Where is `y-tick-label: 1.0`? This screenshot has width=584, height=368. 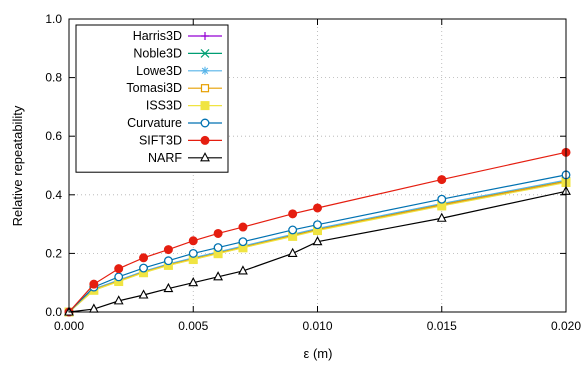
y-tick-label: 1.0 is located at coordinates (53, 19).